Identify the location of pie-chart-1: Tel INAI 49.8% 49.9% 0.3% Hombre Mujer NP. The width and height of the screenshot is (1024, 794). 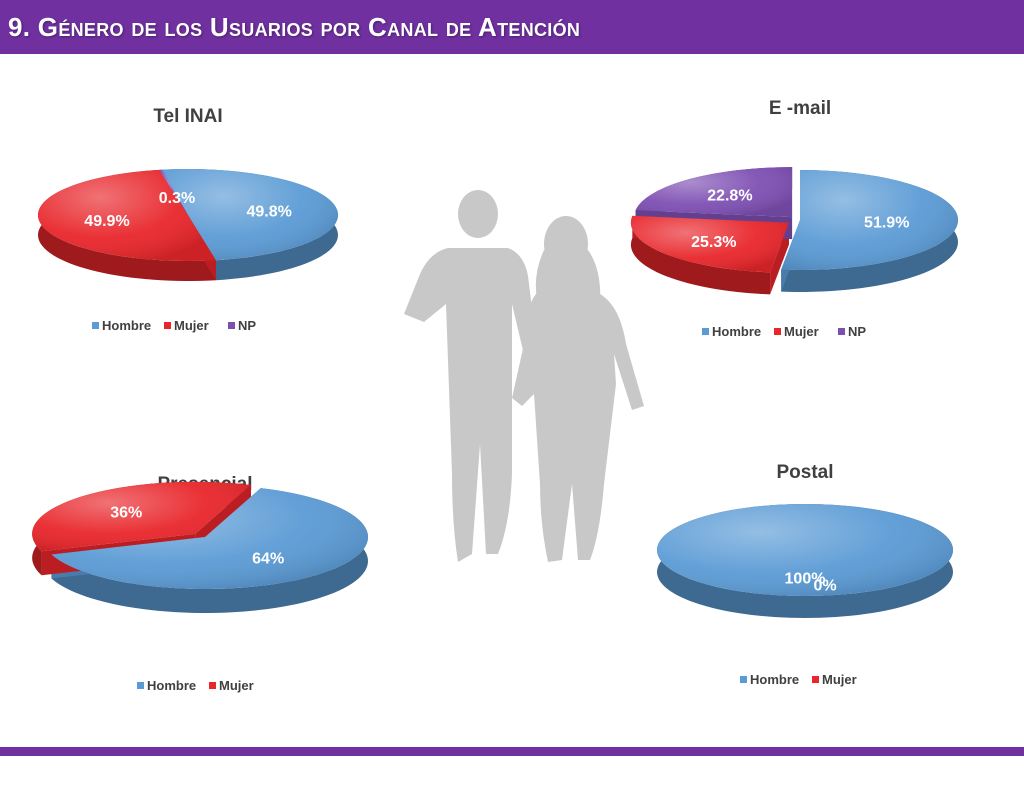
(188, 219).